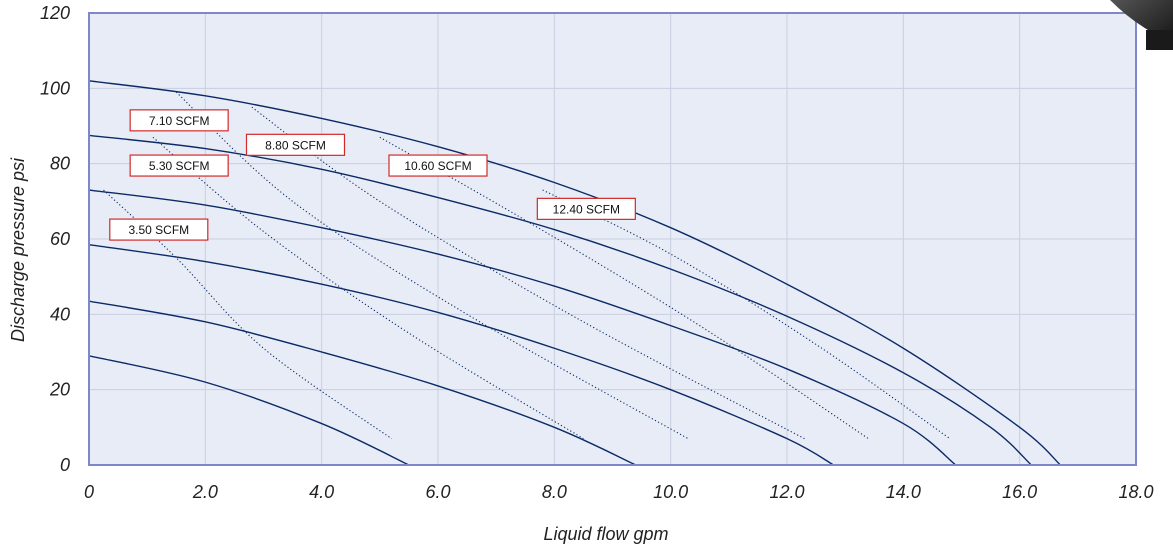  I want to click on scfm-label: 5.30 SCFM, so click(179, 165).